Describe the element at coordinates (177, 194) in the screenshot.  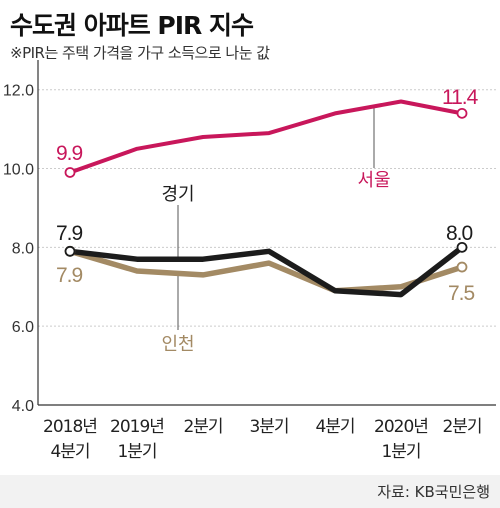
I see `series-name-gyeonggi: 경기` at that location.